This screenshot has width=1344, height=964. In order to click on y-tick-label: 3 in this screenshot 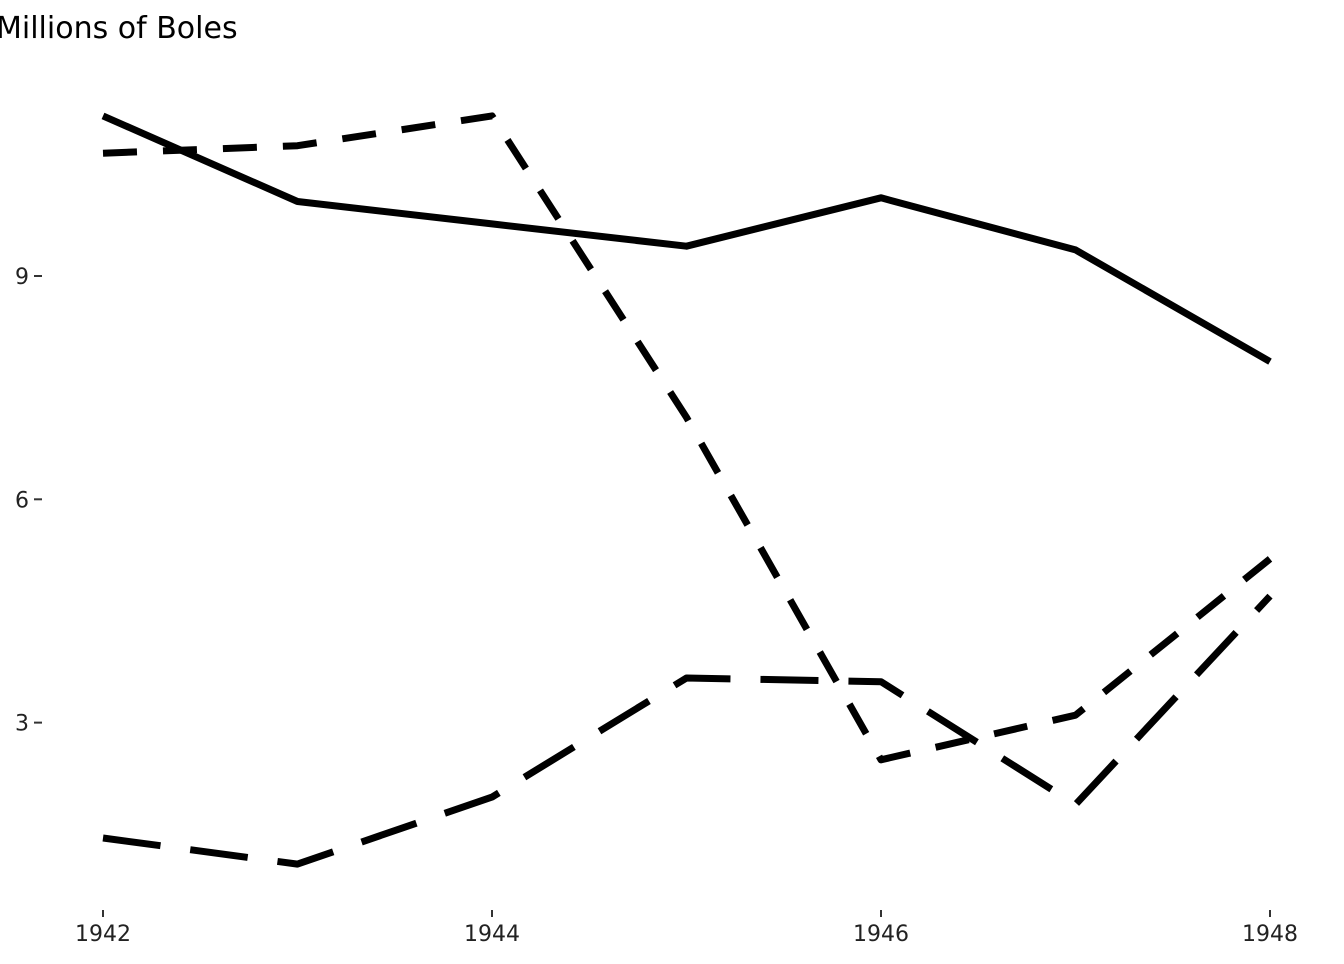, I will do `click(22, 724)`.